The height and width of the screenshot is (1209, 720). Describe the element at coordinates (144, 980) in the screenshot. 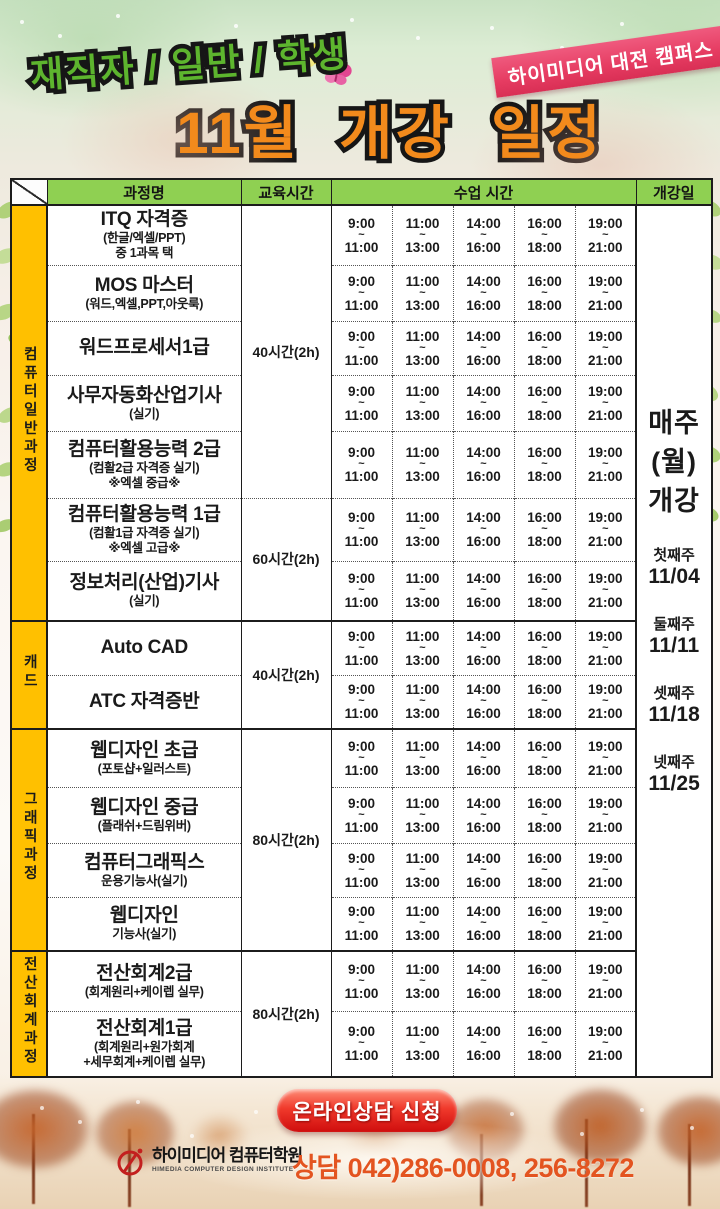

I see `course-cell: 전산회계2급 (회계원리+케이렙 실무)` at that location.